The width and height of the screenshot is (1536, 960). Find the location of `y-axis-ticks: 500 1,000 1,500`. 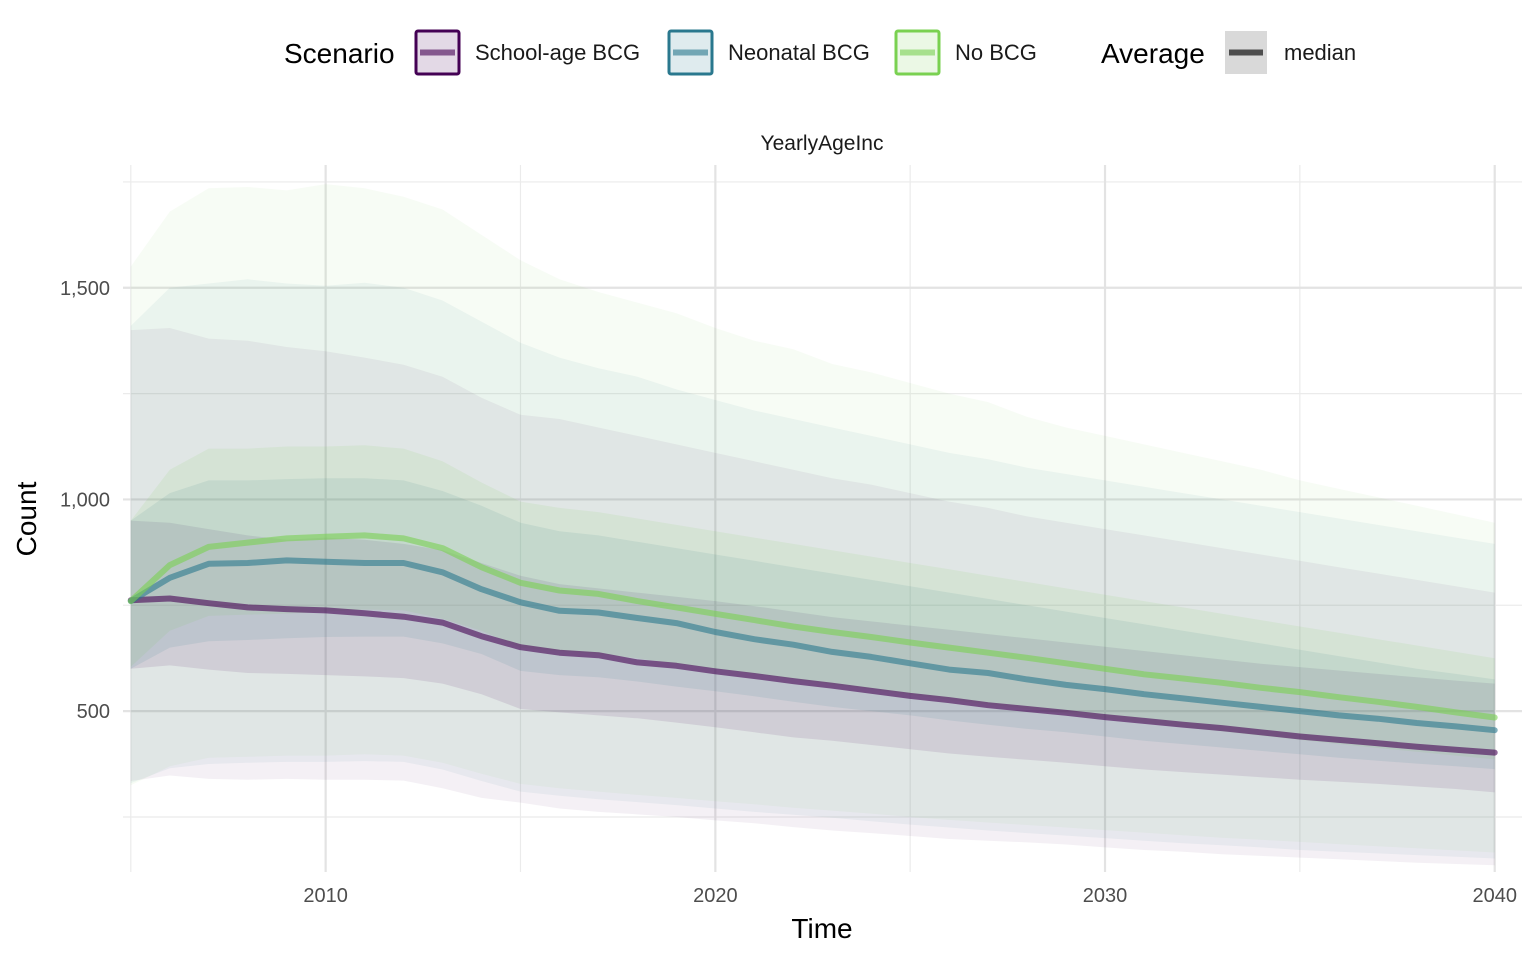

y-axis-ticks: 500 1,000 1,500 is located at coordinates (85, 500).